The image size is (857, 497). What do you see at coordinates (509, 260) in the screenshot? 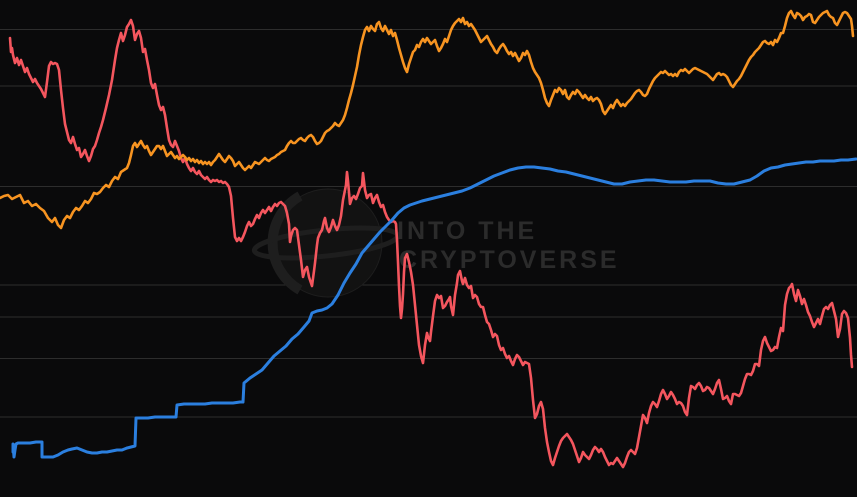
I see `watermark-line2: CRYPTOVERSE` at bounding box center [509, 260].